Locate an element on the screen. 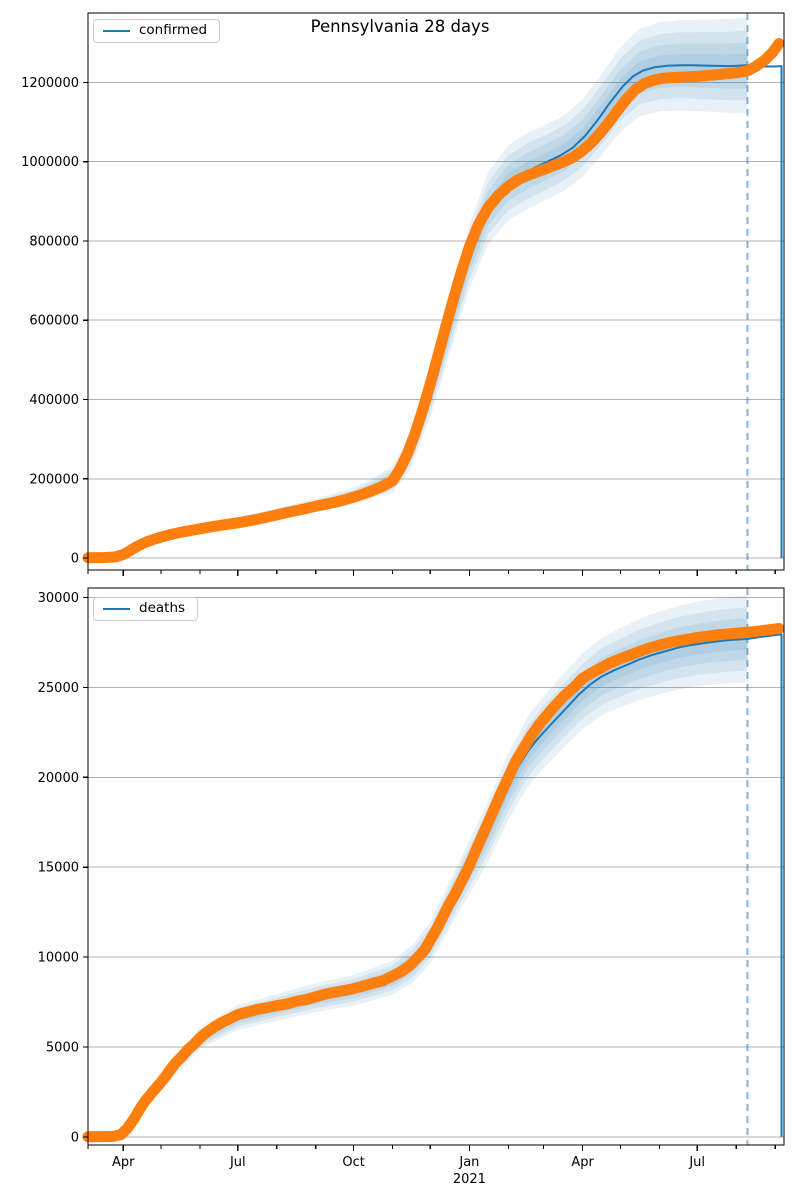 This screenshot has width=800, height=1200. confirmed-y-tick-label: 800000 is located at coordinates (54, 242).